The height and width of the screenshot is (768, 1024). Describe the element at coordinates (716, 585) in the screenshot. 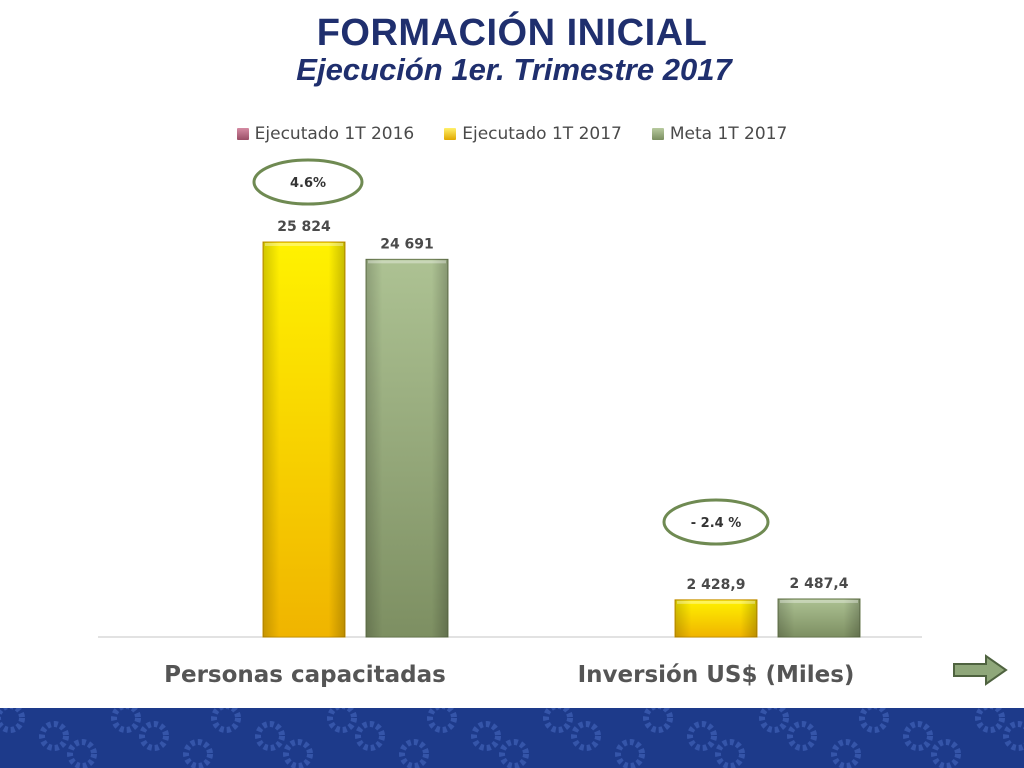

I see `data-label: 2 428,9` at that location.